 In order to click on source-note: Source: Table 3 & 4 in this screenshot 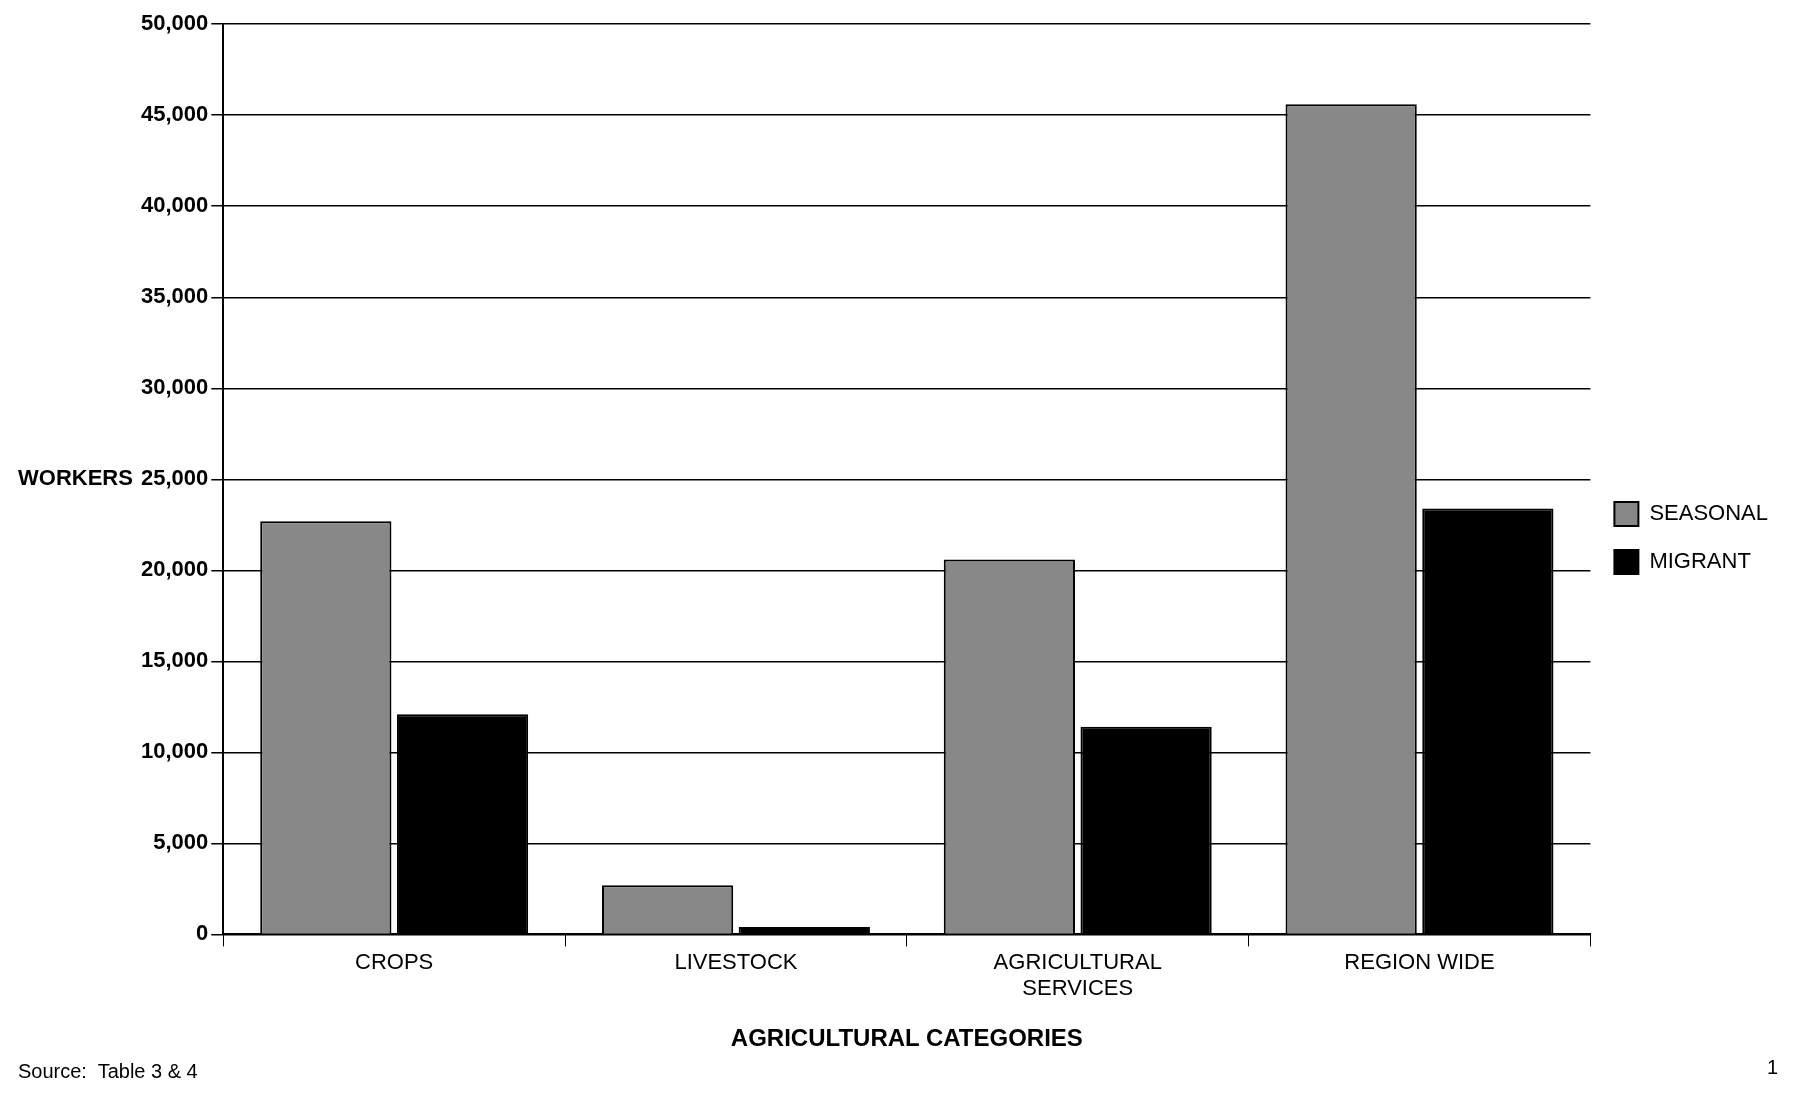, I will do `click(108, 1070)`.